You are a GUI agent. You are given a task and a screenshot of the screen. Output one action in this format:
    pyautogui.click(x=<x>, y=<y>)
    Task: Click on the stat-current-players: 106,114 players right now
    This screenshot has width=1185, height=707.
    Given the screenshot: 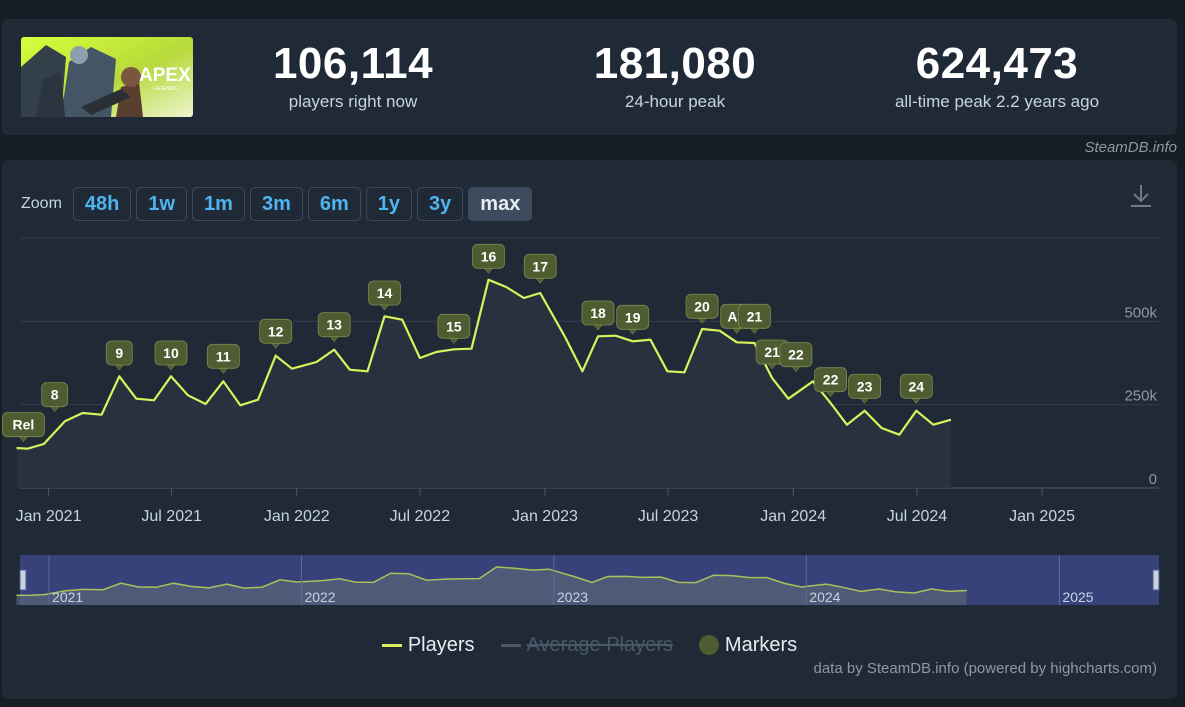 What is the action you would take?
    pyautogui.click(x=353, y=76)
    